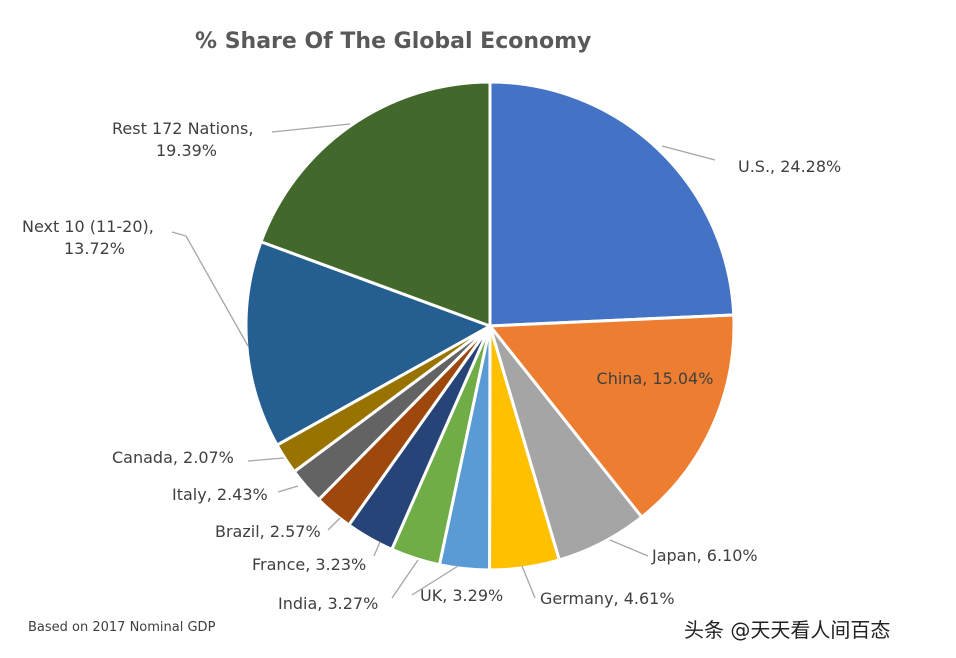 The height and width of the screenshot is (658, 956). I want to click on data-label-rest-172-nations: Rest 172 Nations, 19.39%, so click(182, 139).